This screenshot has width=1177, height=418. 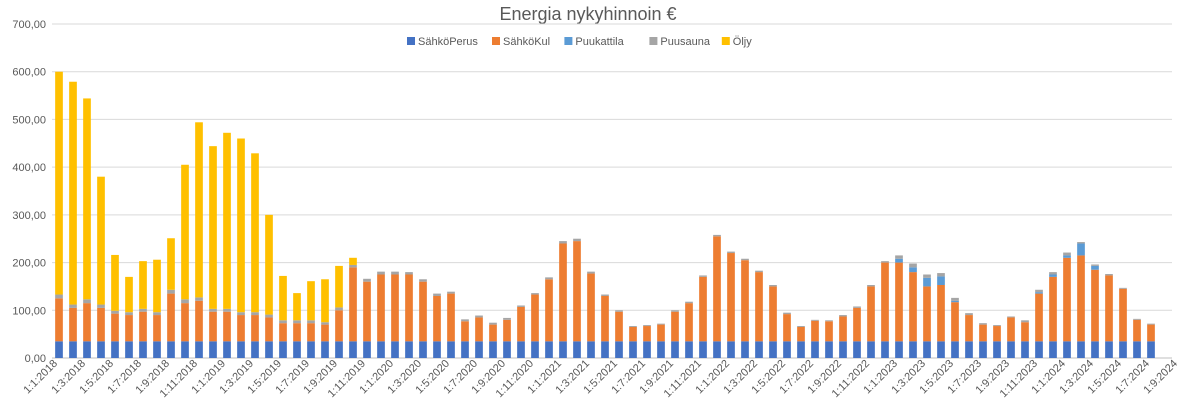 I want to click on legend-label: SähköPerus, so click(x=448, y=42).